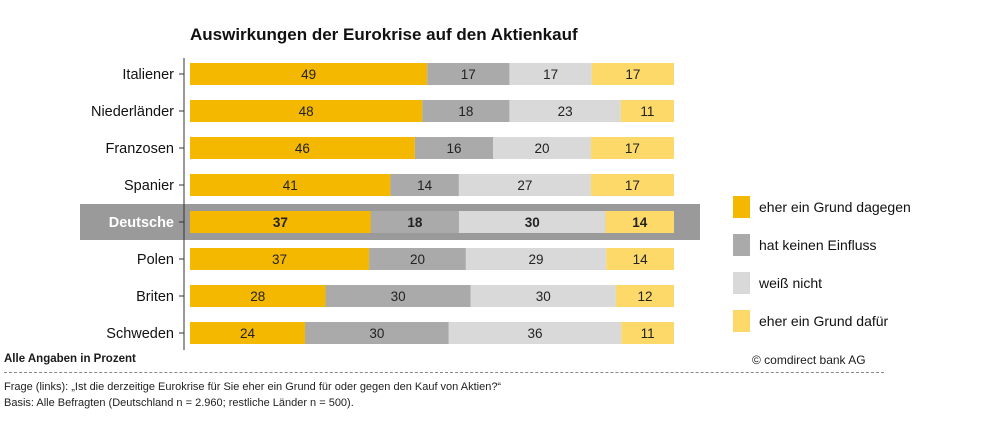  Describe the element at coordinates (139, 149) in the screenshot. I see `category-label: Franzosen` at that location.